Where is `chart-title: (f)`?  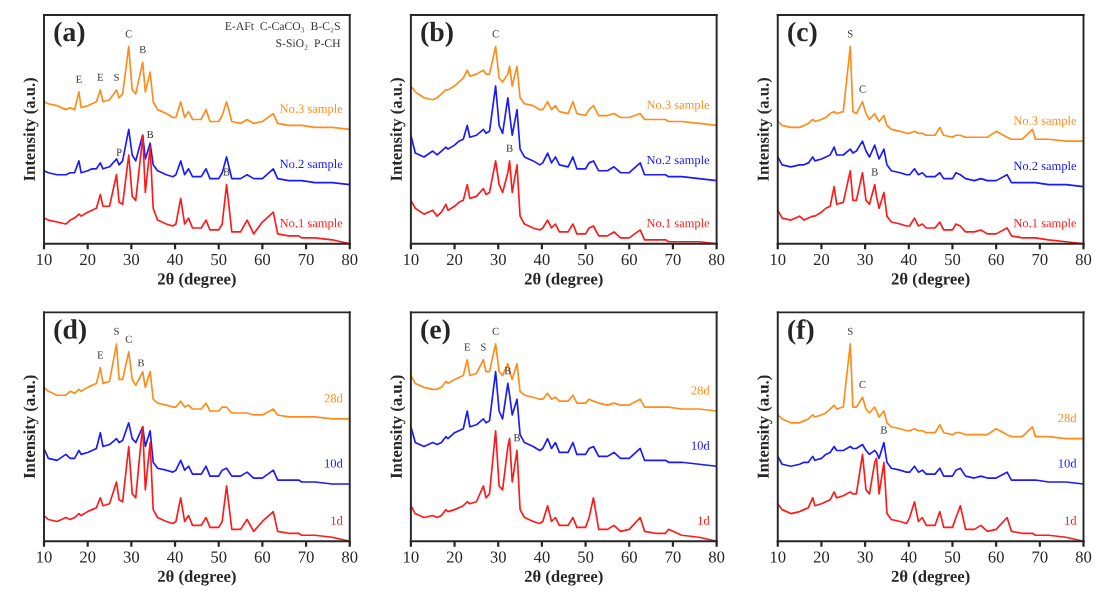
chart-title: (f) is located at coordinates (801, 332).